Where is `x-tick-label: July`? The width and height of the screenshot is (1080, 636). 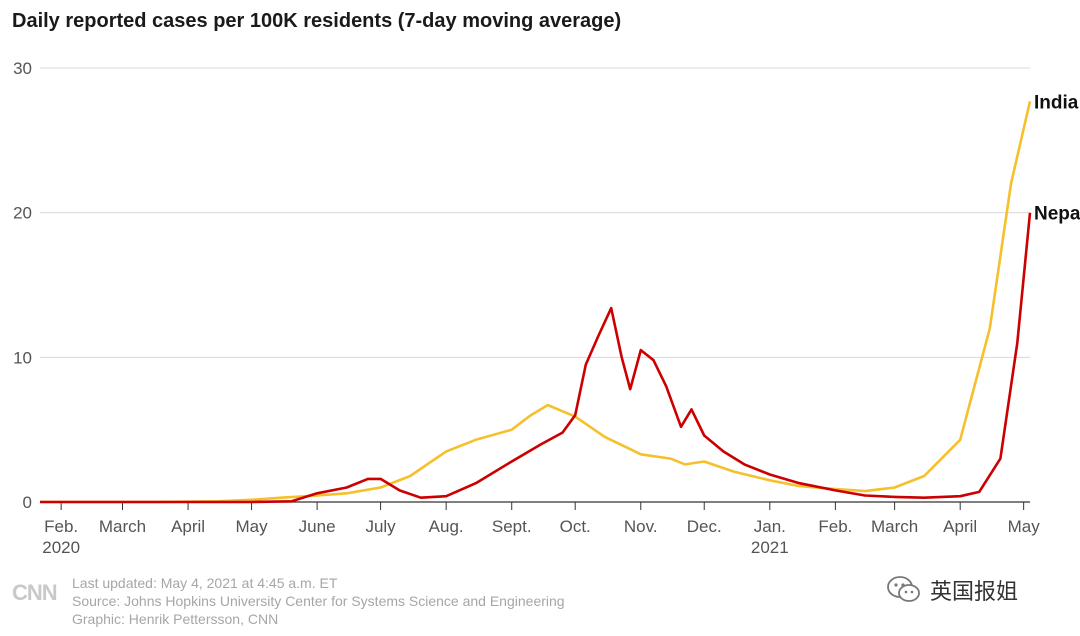
x-tick-label: July is located at coordinates (380, 526).